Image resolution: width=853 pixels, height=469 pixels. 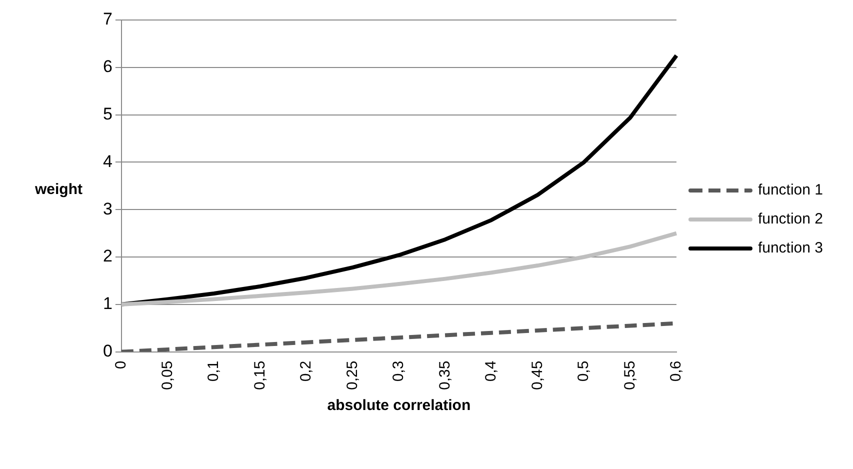 I want to click on y-tick-label: 0, so click(x=107, y=350).